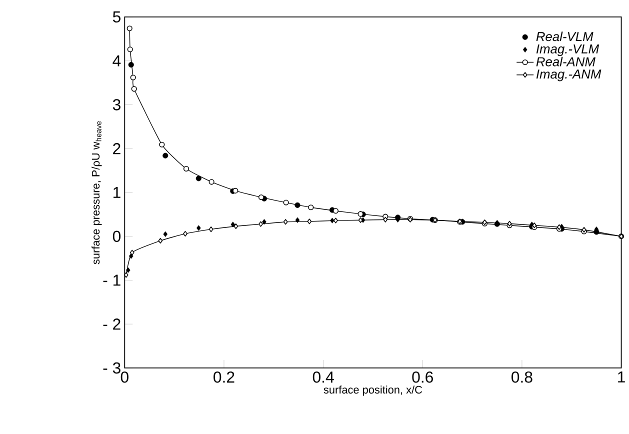 This screenshot has height=434, width=629. What do you see at coordinates (111, 324) in the screenshot?
I see `y-tick-label: - 2` at bounding box center [111, 324].